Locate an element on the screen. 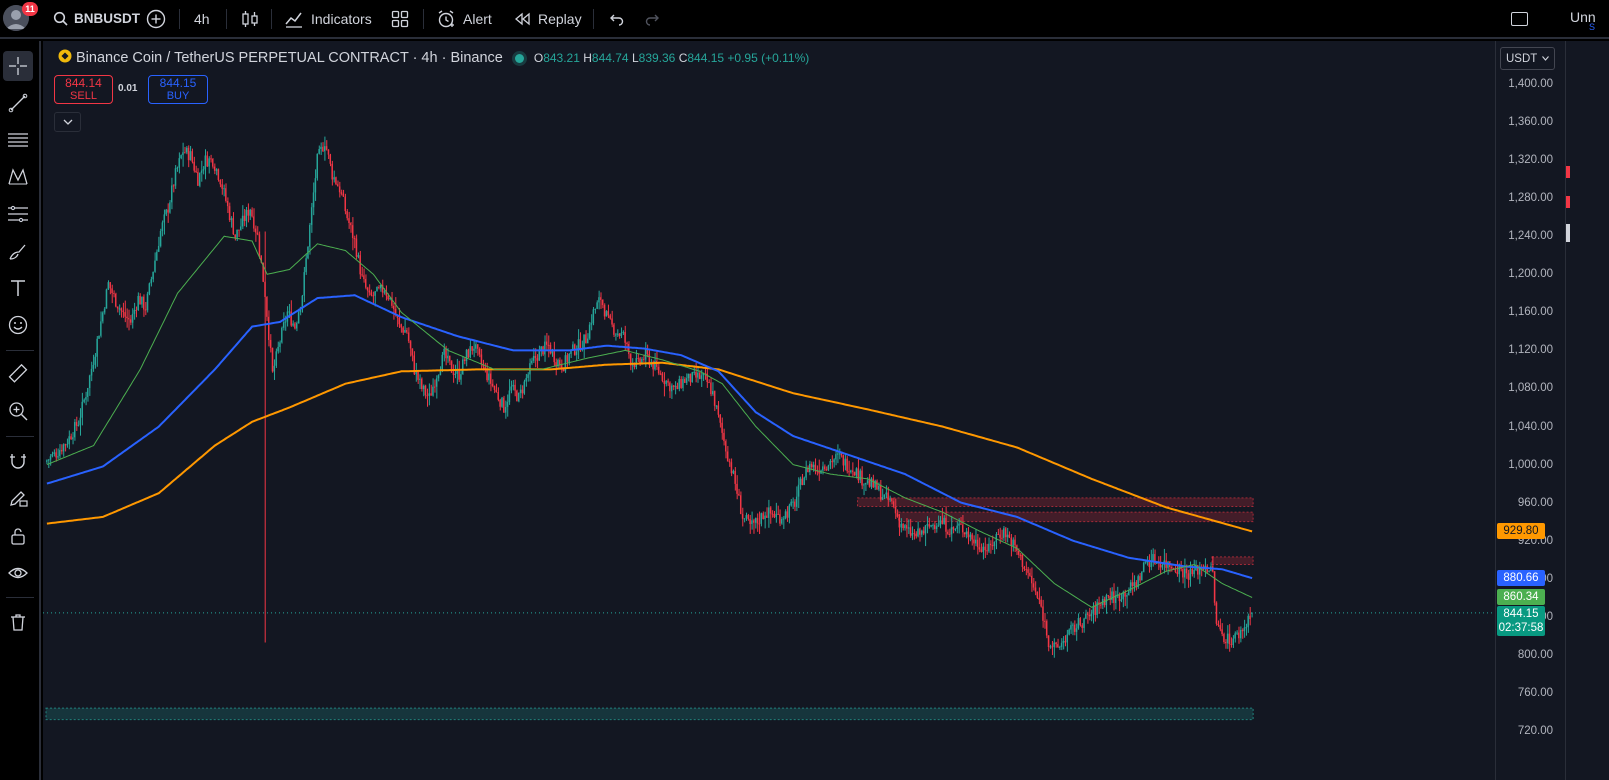 Image resolution: width=1609 pixels, height=780 pixels. crosshair-tool is located at coordinates (18, 66).